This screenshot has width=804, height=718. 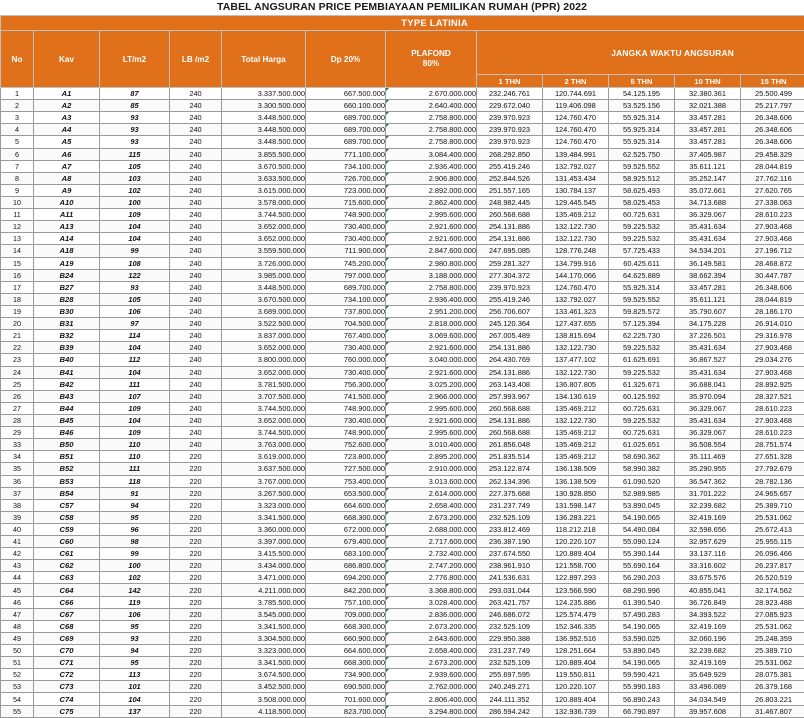 I want to click on cell-kav: C67, so click(x=67, y=614).